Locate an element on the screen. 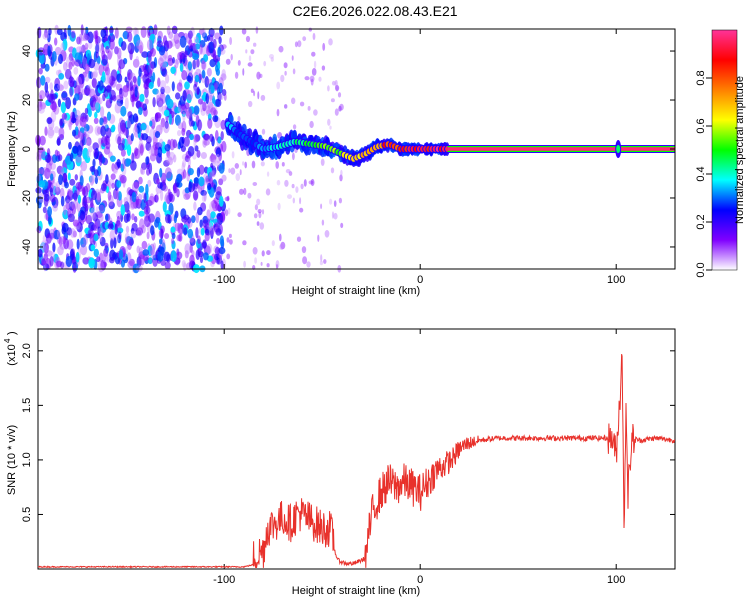  spectrogram-x-label: Height of straight line (km) is located at coordinates (356, 291).